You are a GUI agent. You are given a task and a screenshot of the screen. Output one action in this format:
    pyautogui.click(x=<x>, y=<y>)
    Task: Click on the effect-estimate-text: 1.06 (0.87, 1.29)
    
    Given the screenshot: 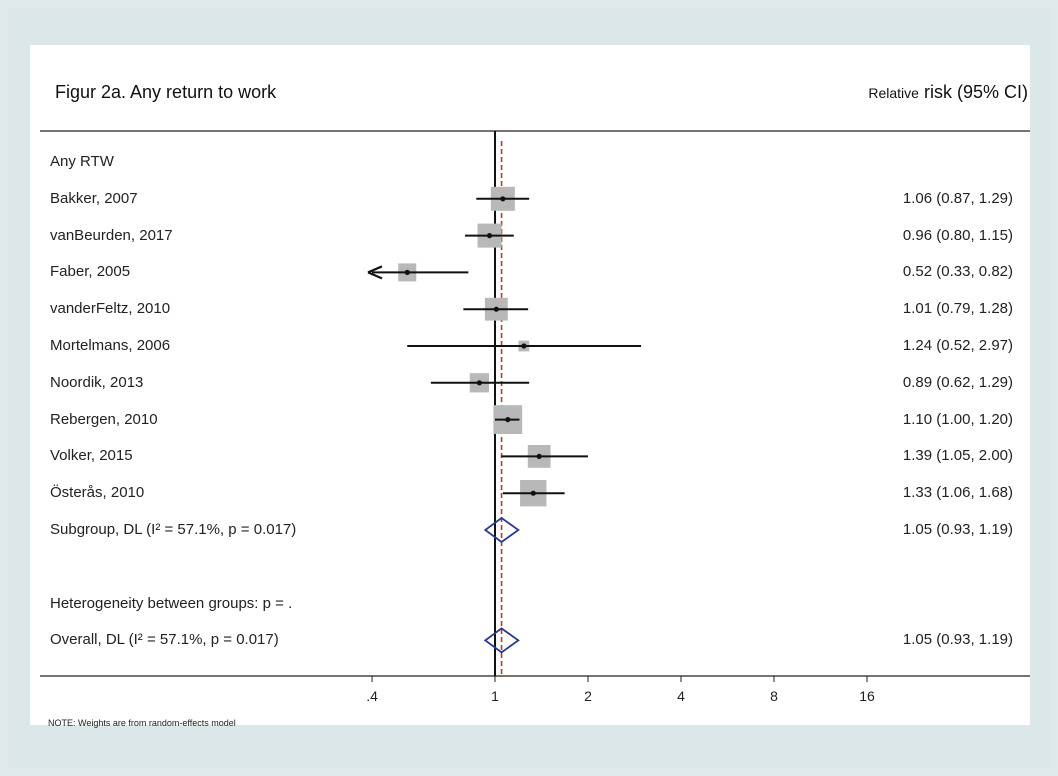 What is the action you would take?
    pyautogui.click(x=957, y=198)
    